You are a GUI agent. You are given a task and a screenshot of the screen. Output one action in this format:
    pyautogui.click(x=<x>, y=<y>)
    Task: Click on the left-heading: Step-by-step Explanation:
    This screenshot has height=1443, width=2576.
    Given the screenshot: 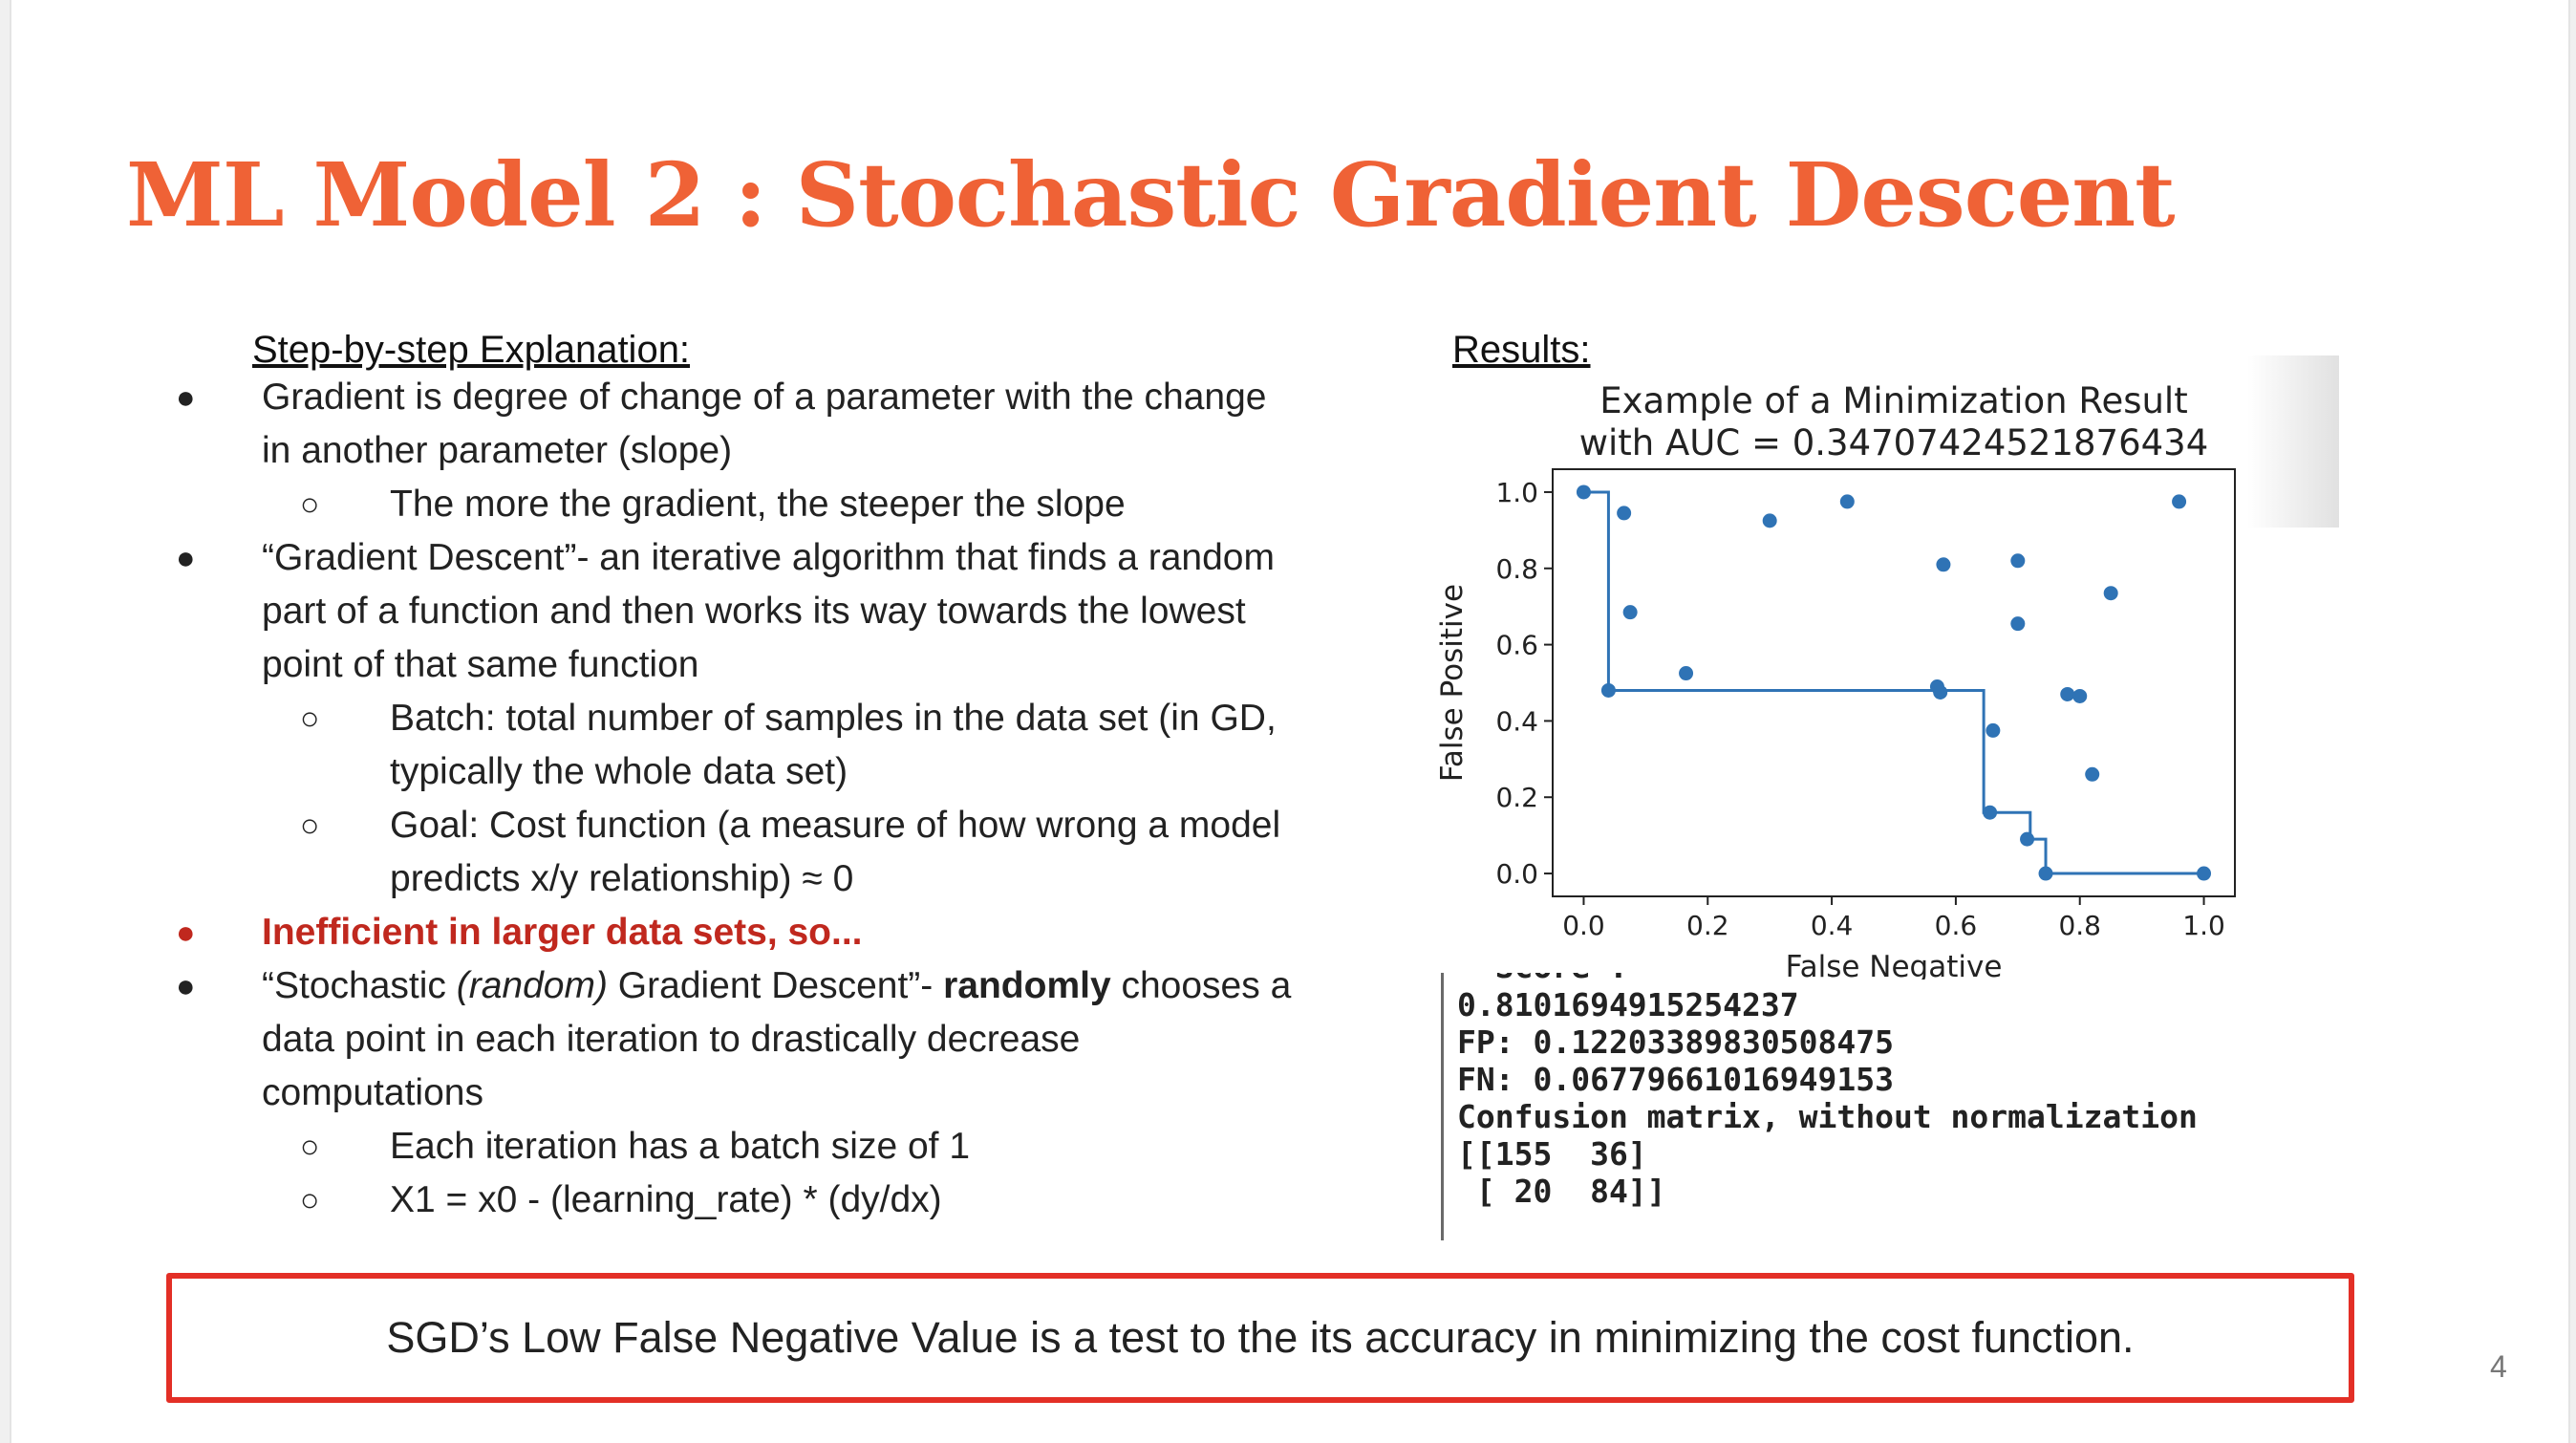 What is the action you would take?
    pyautogui.click(x=471, y=350)
    